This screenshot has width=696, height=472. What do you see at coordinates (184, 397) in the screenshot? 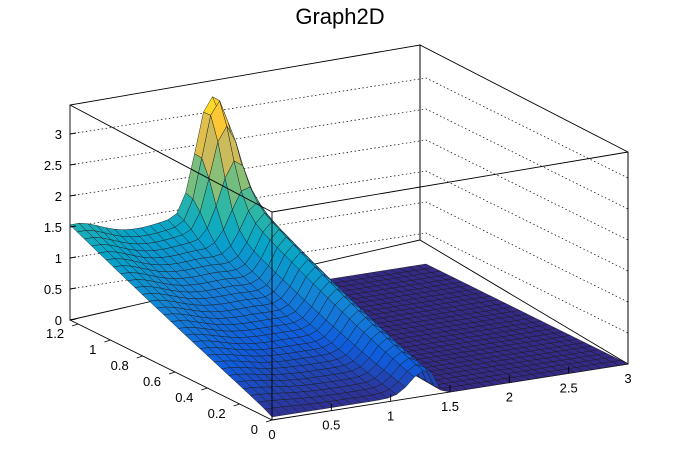
I see `tick-label: 0.4` at bounding box center [184, 397].